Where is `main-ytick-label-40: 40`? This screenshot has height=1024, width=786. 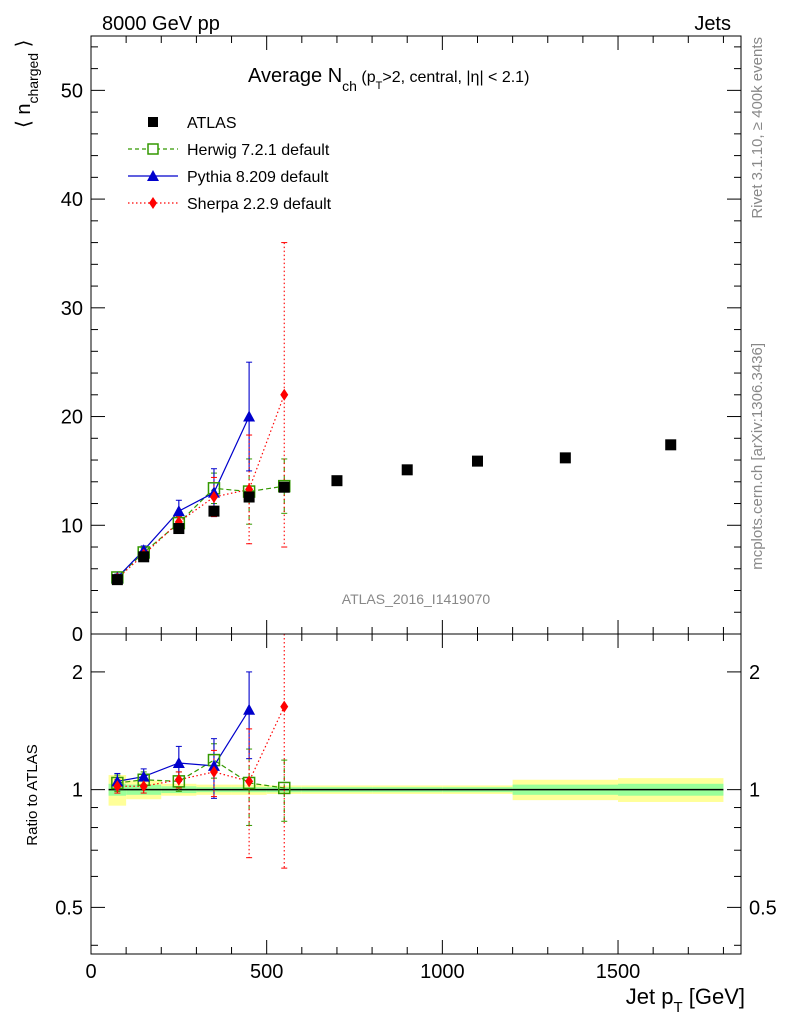
main-ytick-label-40: 40 is located at coordinates (72, 200).